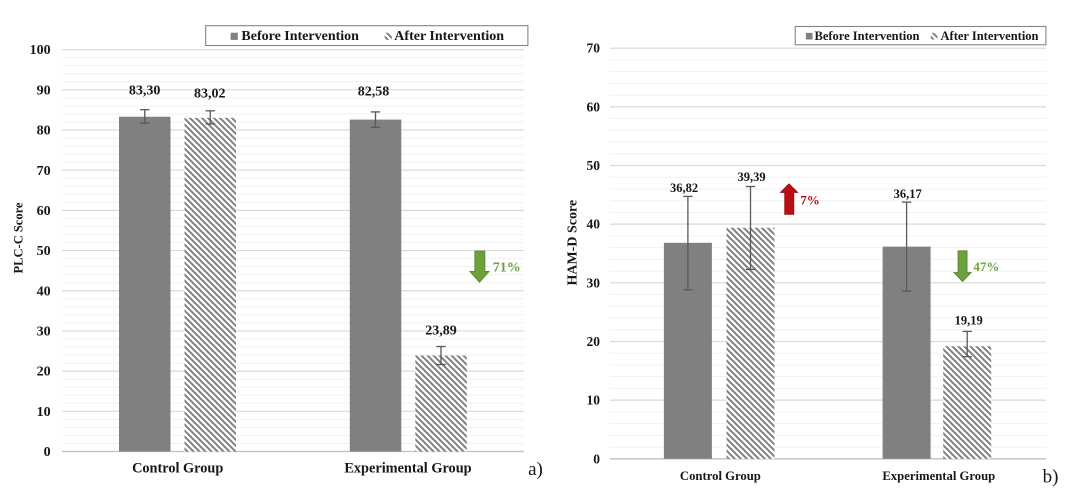  I want to click on svg-text: a), so click(535, 469).